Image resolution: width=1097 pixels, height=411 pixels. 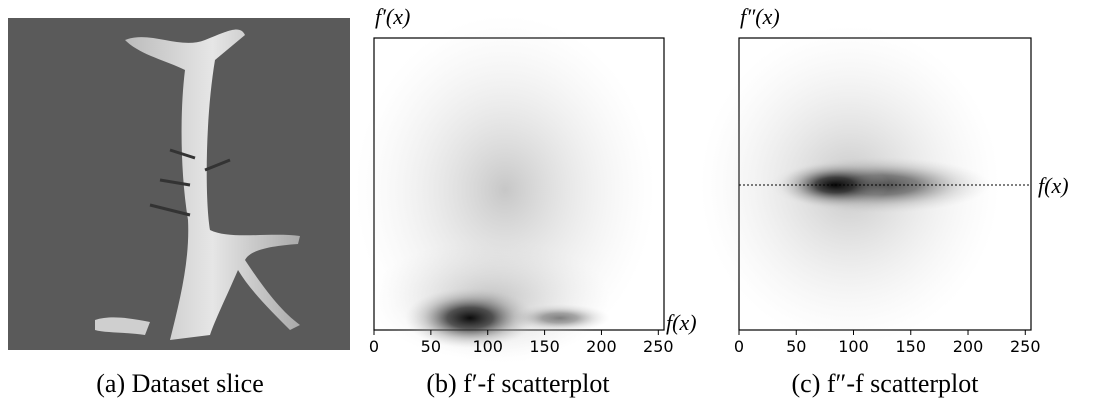 What do you see at coordinates (179, 383) in the screenshot?
I see `caption: (a) Dataset slice` at bounding box center [179, 383].